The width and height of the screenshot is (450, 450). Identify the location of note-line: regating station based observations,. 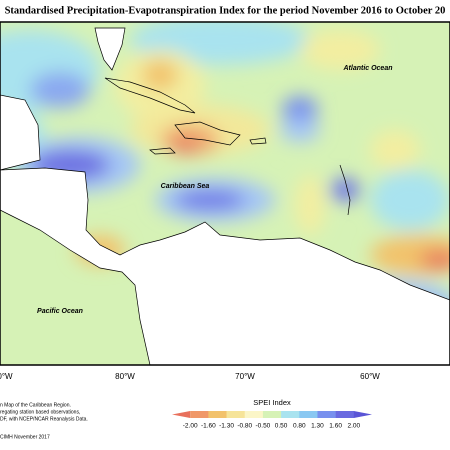
(40, 412).